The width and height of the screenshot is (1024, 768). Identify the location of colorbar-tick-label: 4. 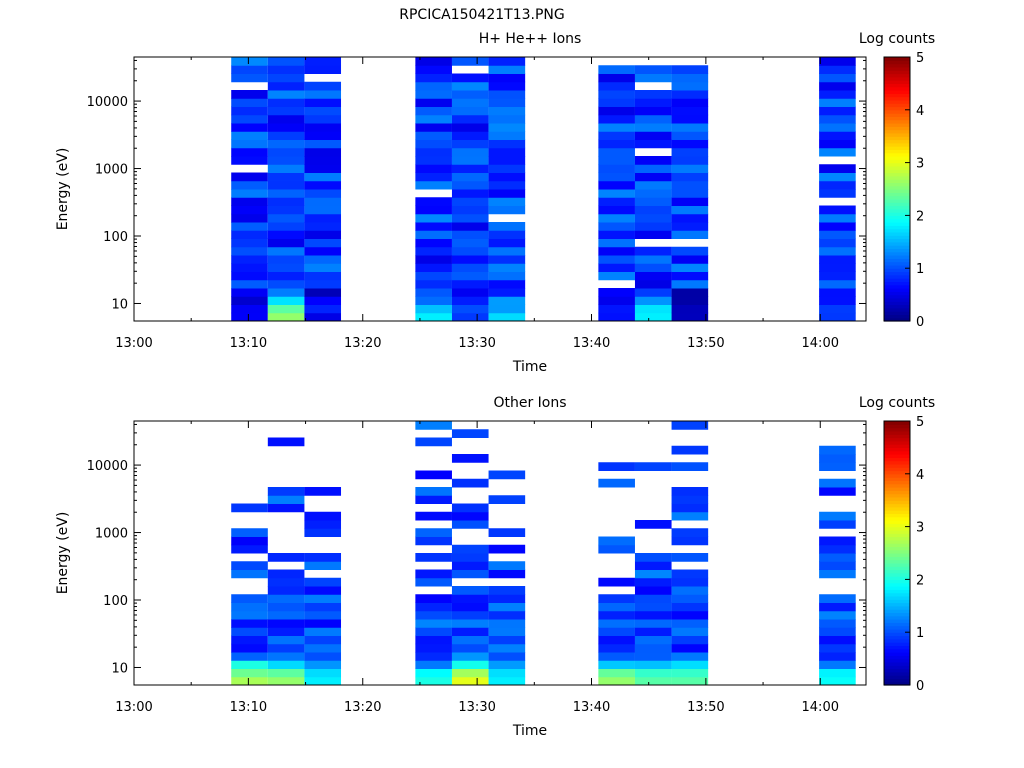
(920, 111).